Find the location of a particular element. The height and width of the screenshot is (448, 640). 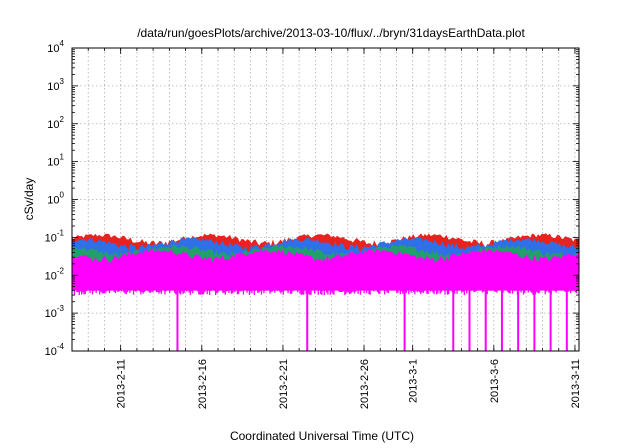

y-tick-label: 10³ is located at coordinates (55, 85).